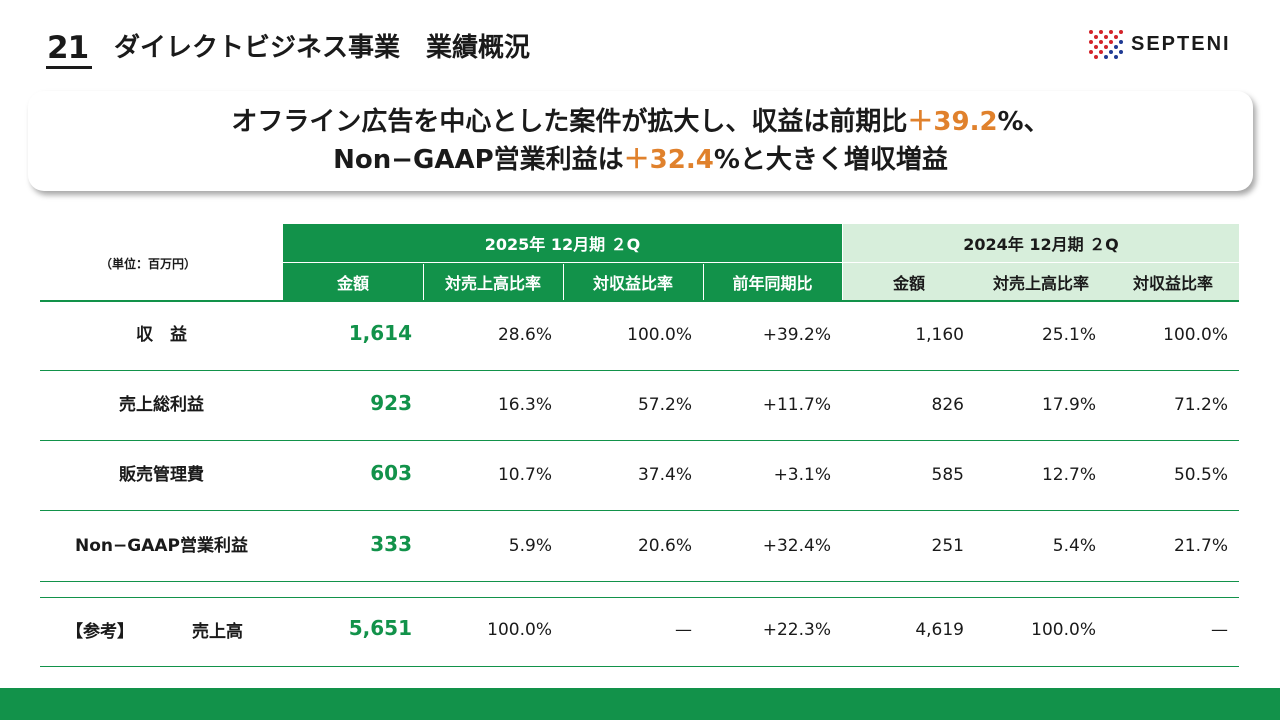 This screenshot has width=1280, height=720. Describe the element at coordinates (640, 704) in the screenshot. I see `footer-bar` at that location.